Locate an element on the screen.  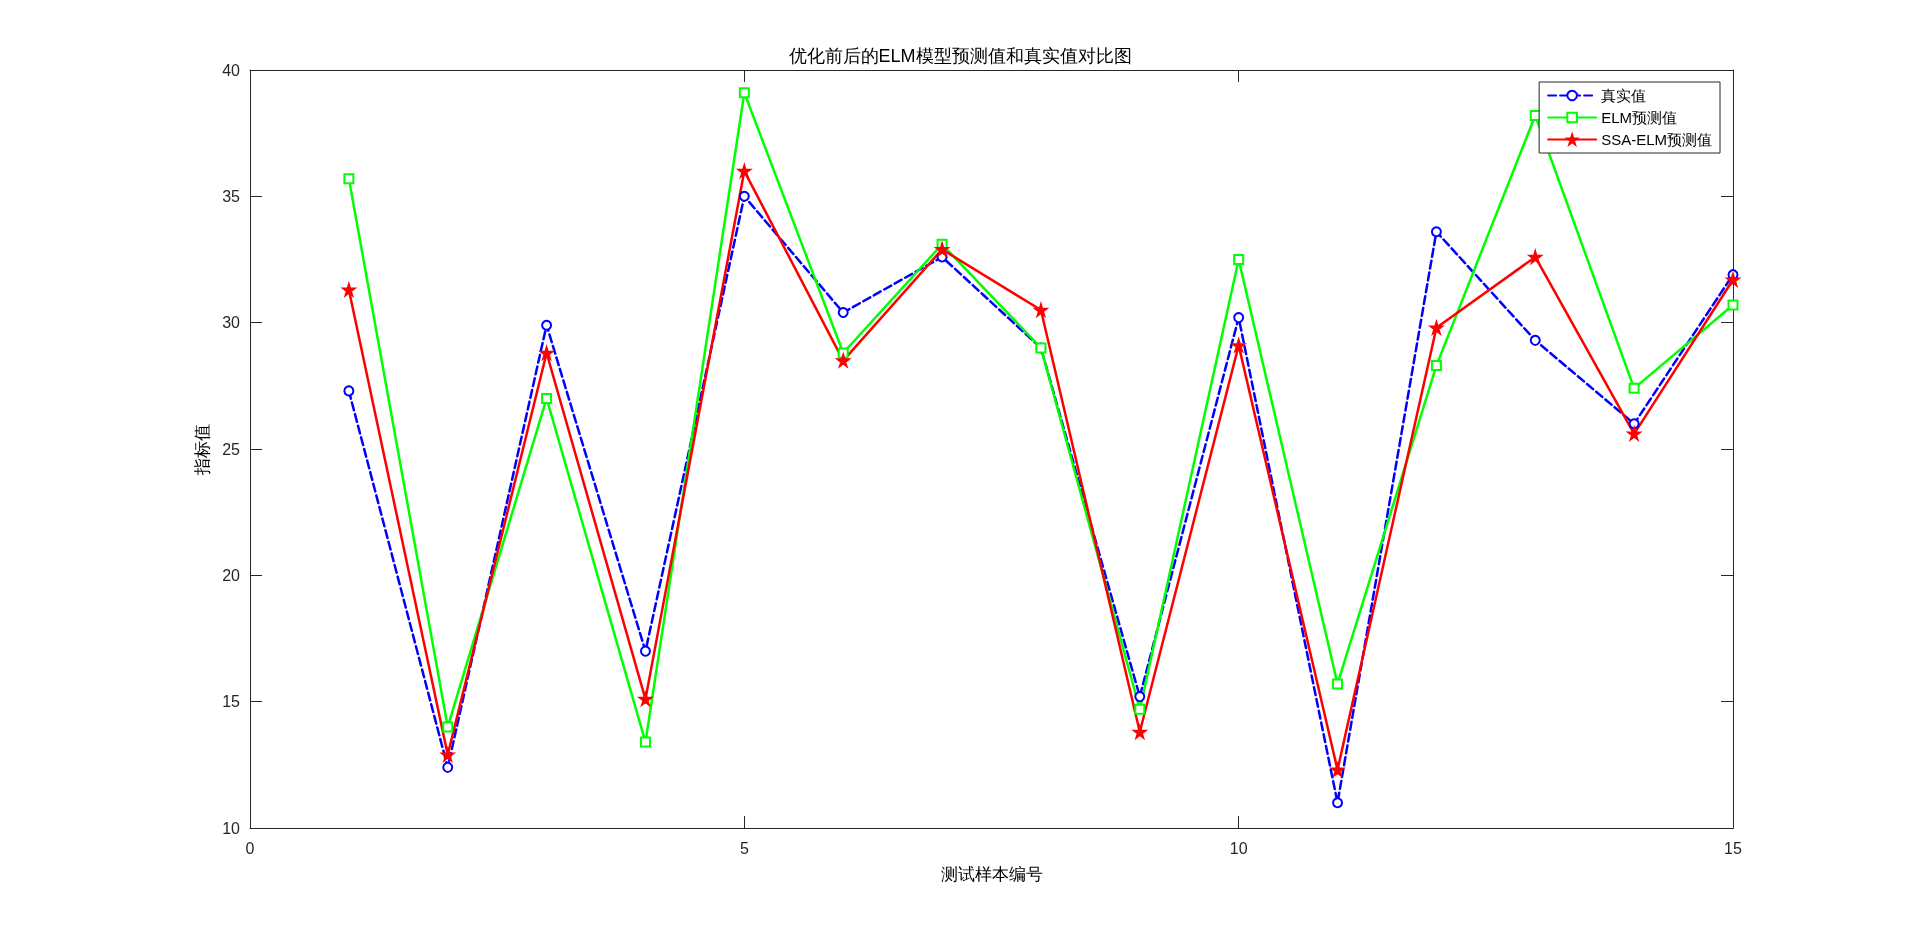
legend-label: SSA-ELM预测值 is located at coordinates (1657, 139).